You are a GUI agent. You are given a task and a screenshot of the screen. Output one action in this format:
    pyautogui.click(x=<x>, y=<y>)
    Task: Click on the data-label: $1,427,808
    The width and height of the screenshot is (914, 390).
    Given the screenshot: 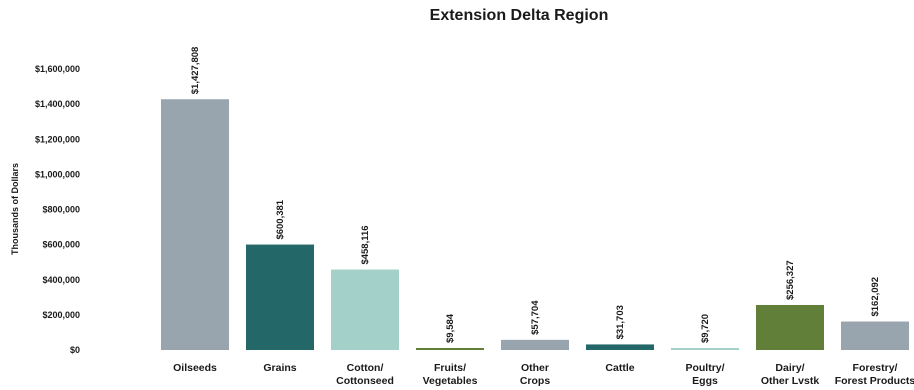 What is the action you would take?
    pyautogui.click(x=195, y=71)
    